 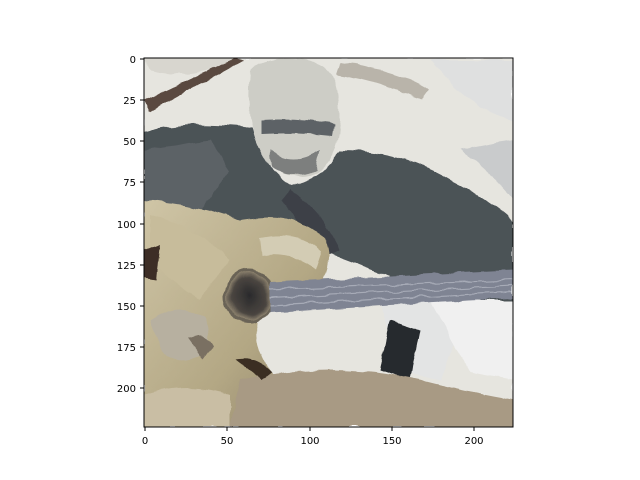 What do you see at coordinates (391, 441) in the screenshot?
I see `x-tick-label: 150` at bounding box center [391, 441].